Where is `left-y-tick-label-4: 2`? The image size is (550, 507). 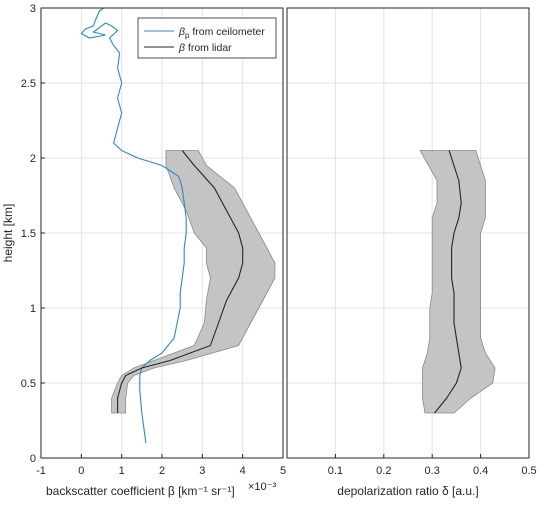 left-y-tick-label-4: 2 is located at coordinates (33, 159).